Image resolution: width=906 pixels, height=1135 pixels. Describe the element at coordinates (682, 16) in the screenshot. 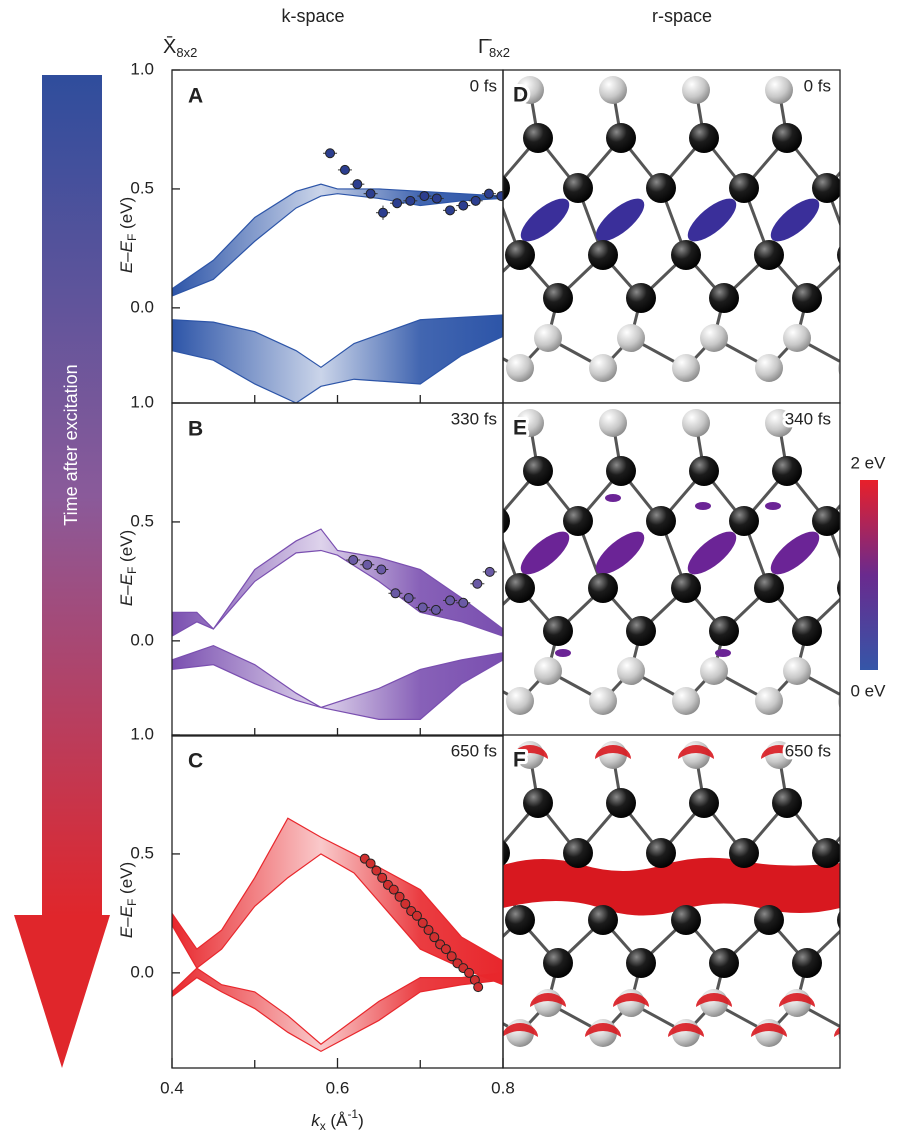

I see `r-space-header: r-space` at that location.